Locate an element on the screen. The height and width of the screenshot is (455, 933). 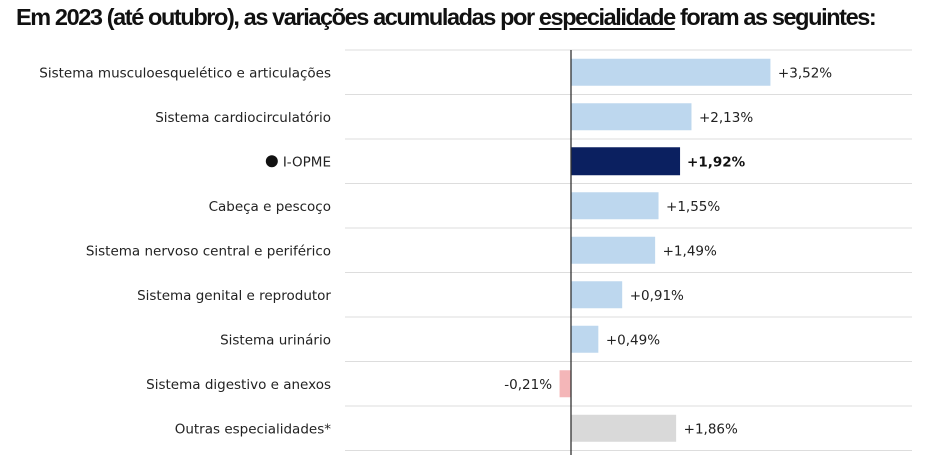
value-label: +1,86% is located at coordinates (711, 429).